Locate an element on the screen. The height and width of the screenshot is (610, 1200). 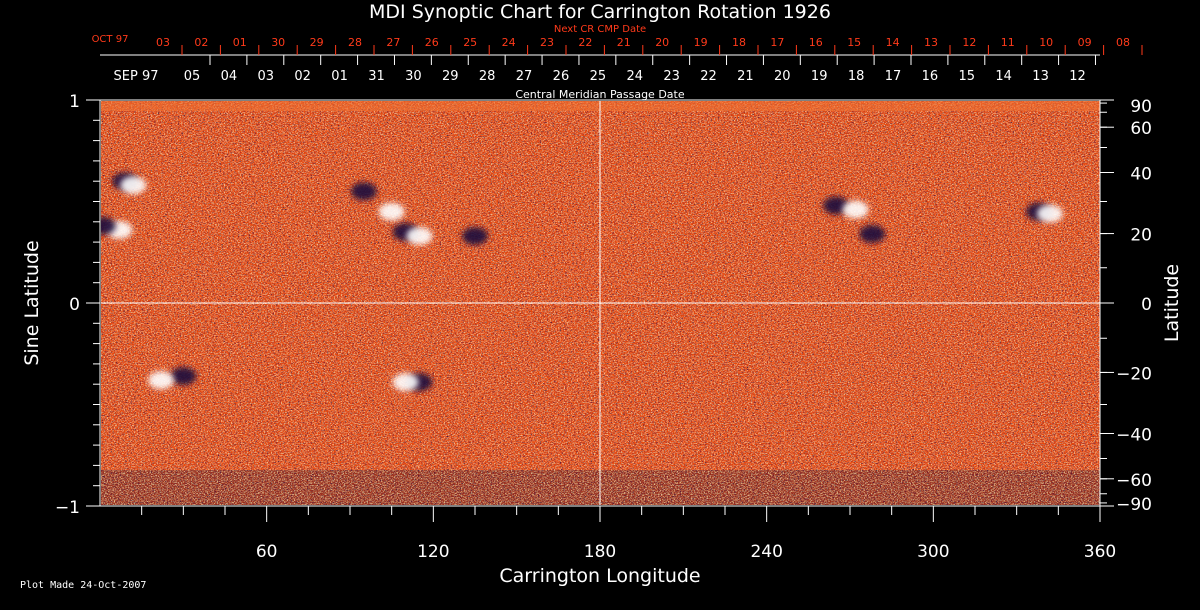
next-cmp-day-label: 18 is located at coordinates (739, 42).